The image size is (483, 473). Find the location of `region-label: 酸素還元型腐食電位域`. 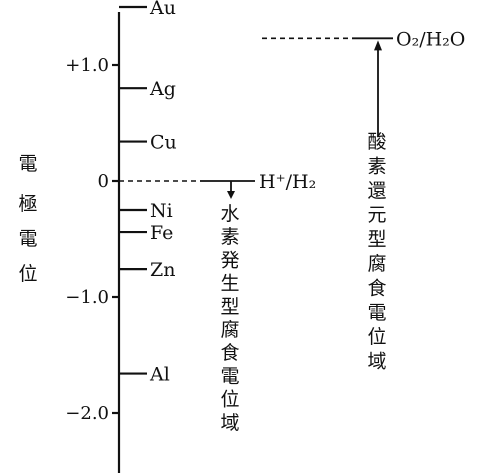

region-label: 酸素還元型腐食電位域 is located at coordinates (376, 252).